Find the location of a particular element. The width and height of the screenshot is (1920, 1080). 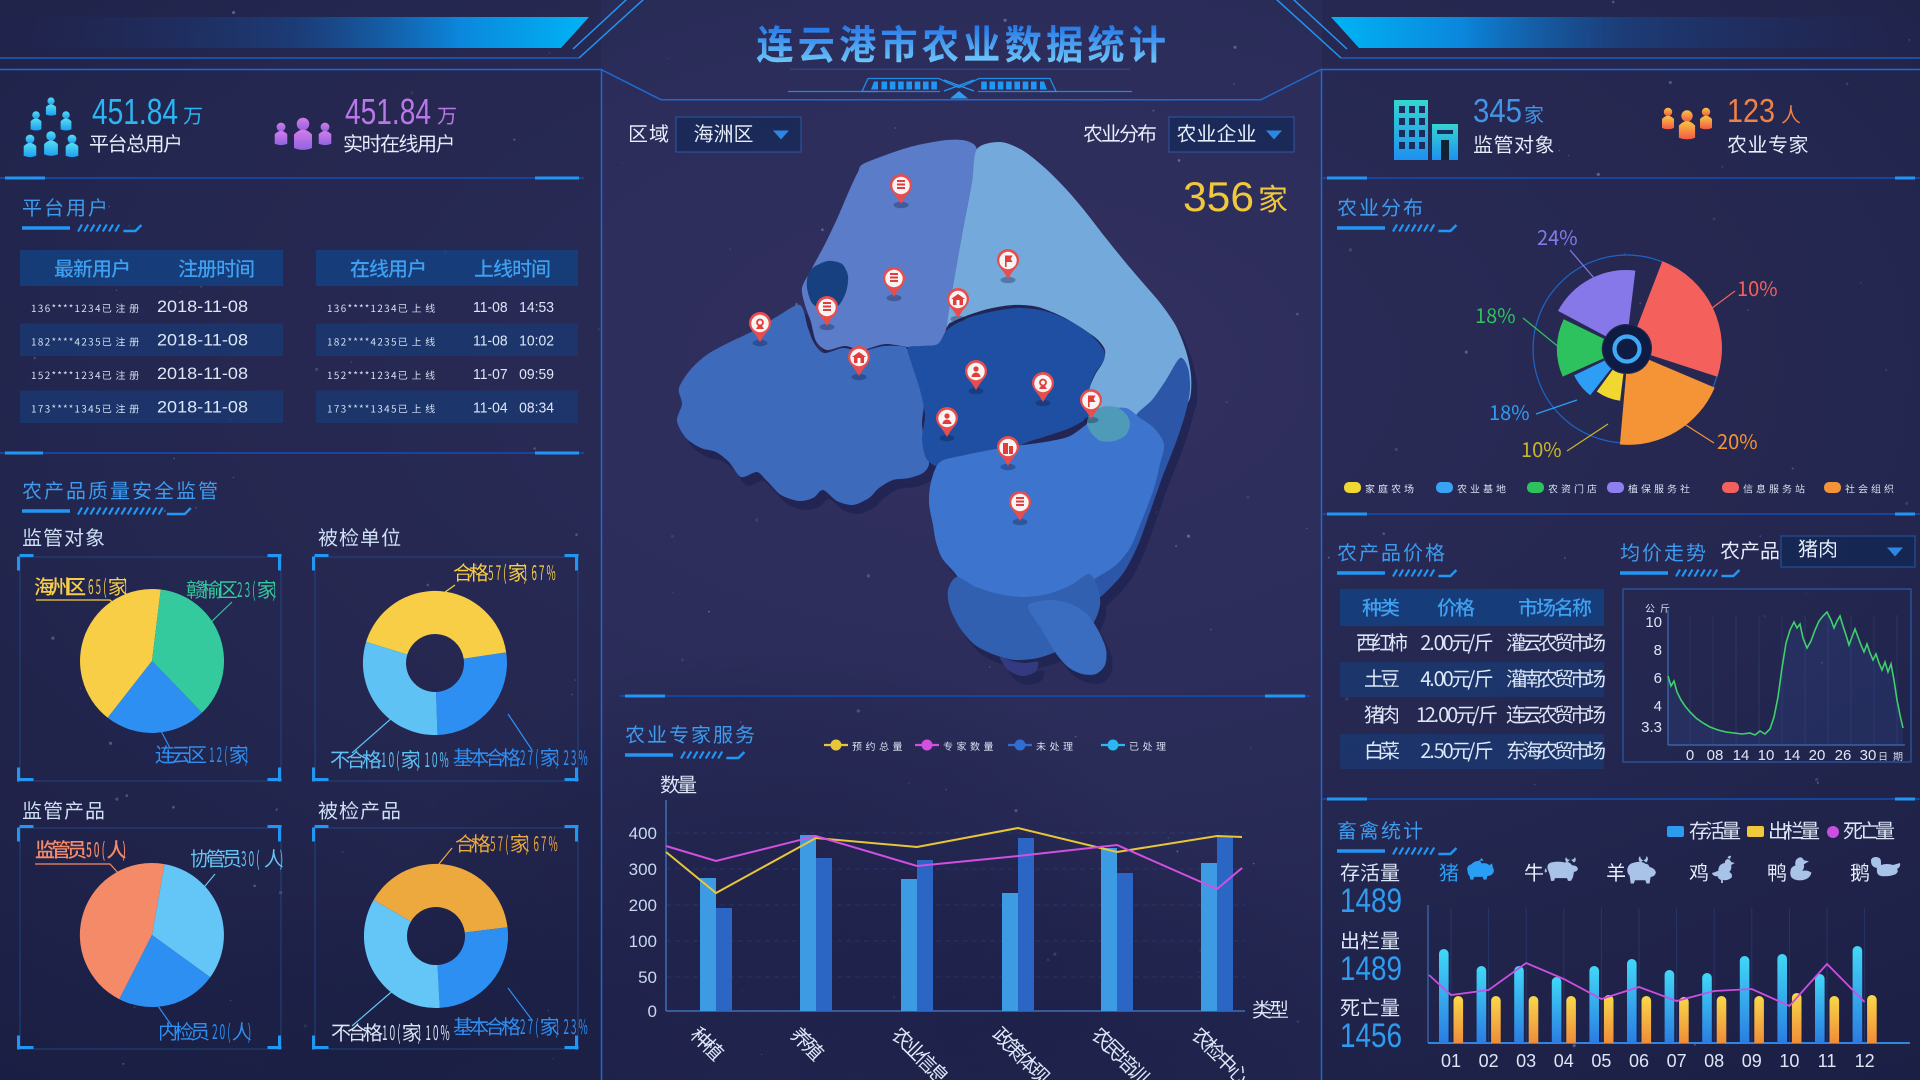

svg-text: 3.3 is located at coordinates (1651, 727).